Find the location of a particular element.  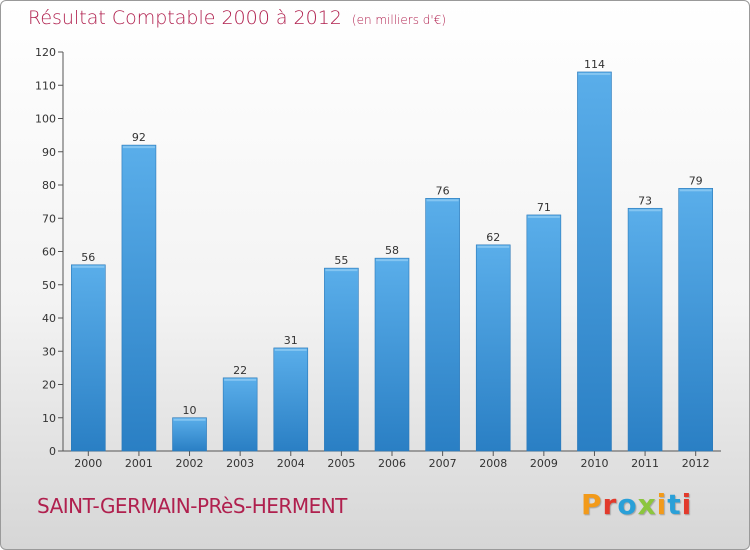

value-label-2001: 92 is located at coordinates (139, 137).